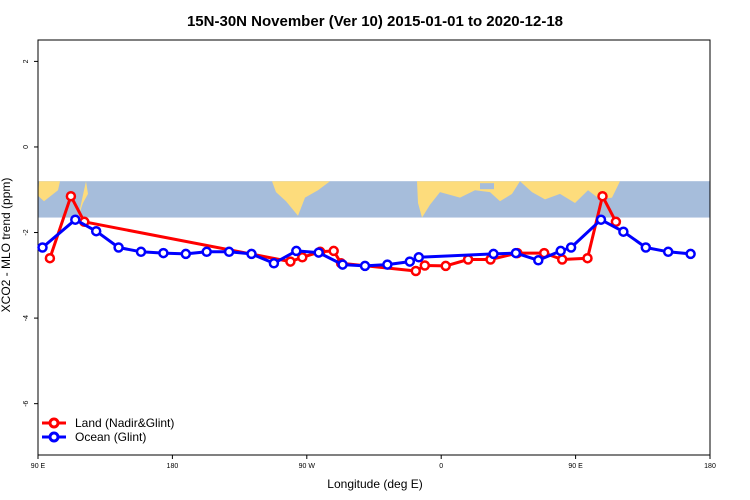 Image resolution: width=750 pixels, height=500 pixels. I want to click on x-axis-label: Longitude (deg E), so click(374, 484).